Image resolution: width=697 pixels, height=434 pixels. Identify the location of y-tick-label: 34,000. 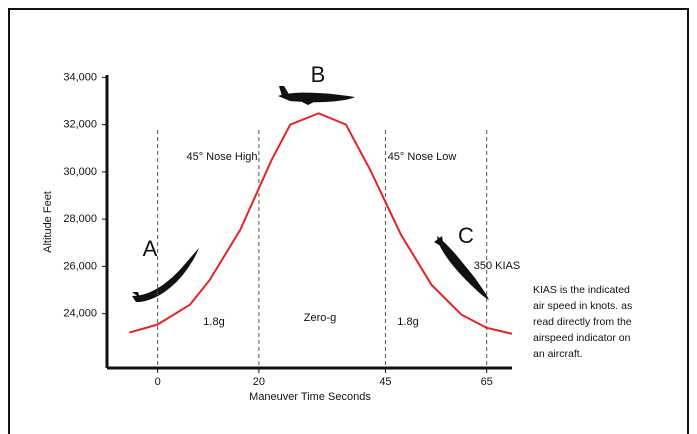
(80, 77).